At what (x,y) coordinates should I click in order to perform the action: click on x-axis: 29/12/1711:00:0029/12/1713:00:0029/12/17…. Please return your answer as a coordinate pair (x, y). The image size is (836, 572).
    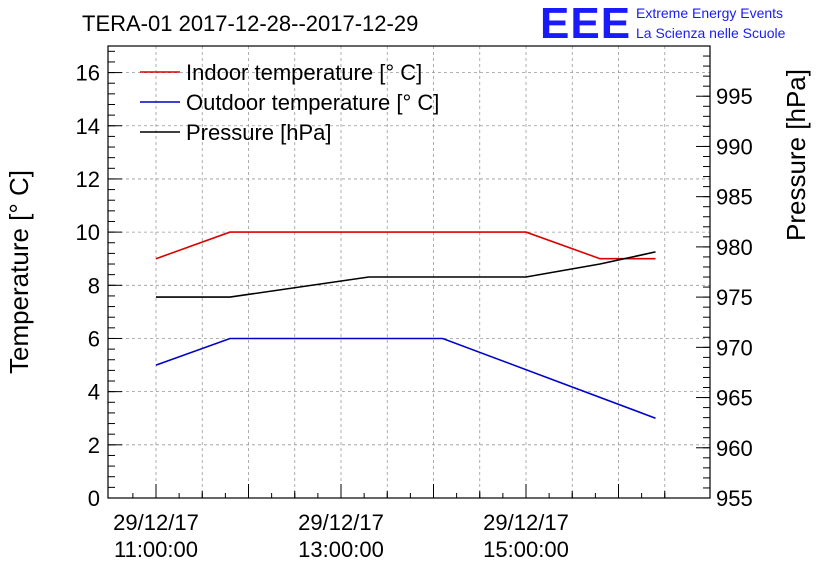
    Looking at the image, I should click on (389, 523).